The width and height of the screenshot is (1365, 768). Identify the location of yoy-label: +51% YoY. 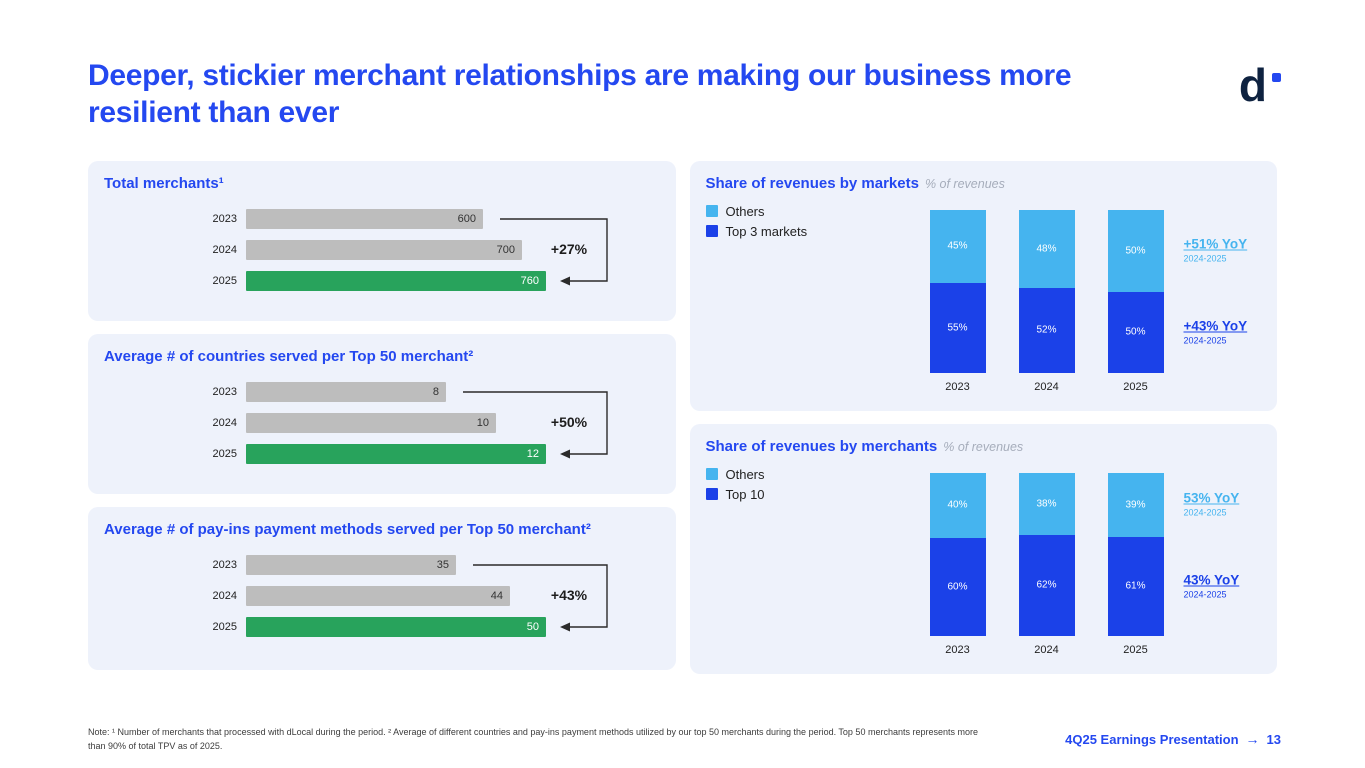
(1215, 244).